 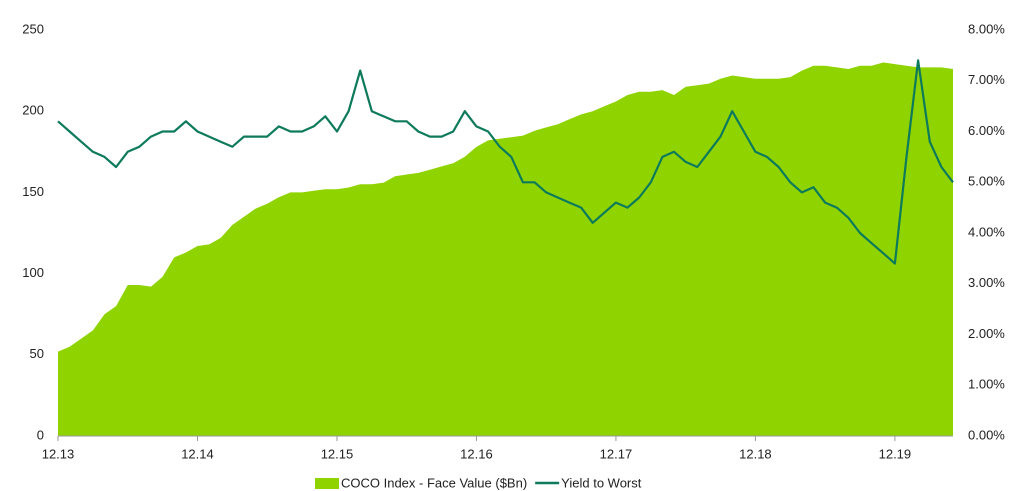 What do you see at coordinates (197, 453) in the screenshot?
I see `x-tick-label: 12.14` at bounding box center [197, 453].